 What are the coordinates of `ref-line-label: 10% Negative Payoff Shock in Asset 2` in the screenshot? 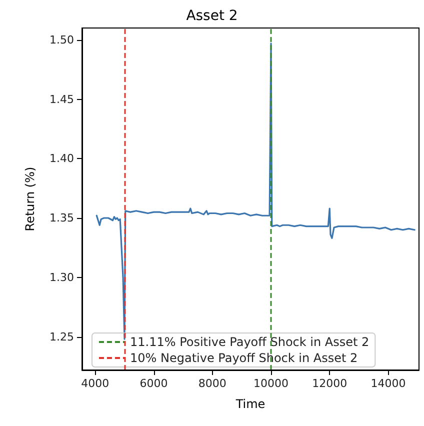 It's located at (244, 358).